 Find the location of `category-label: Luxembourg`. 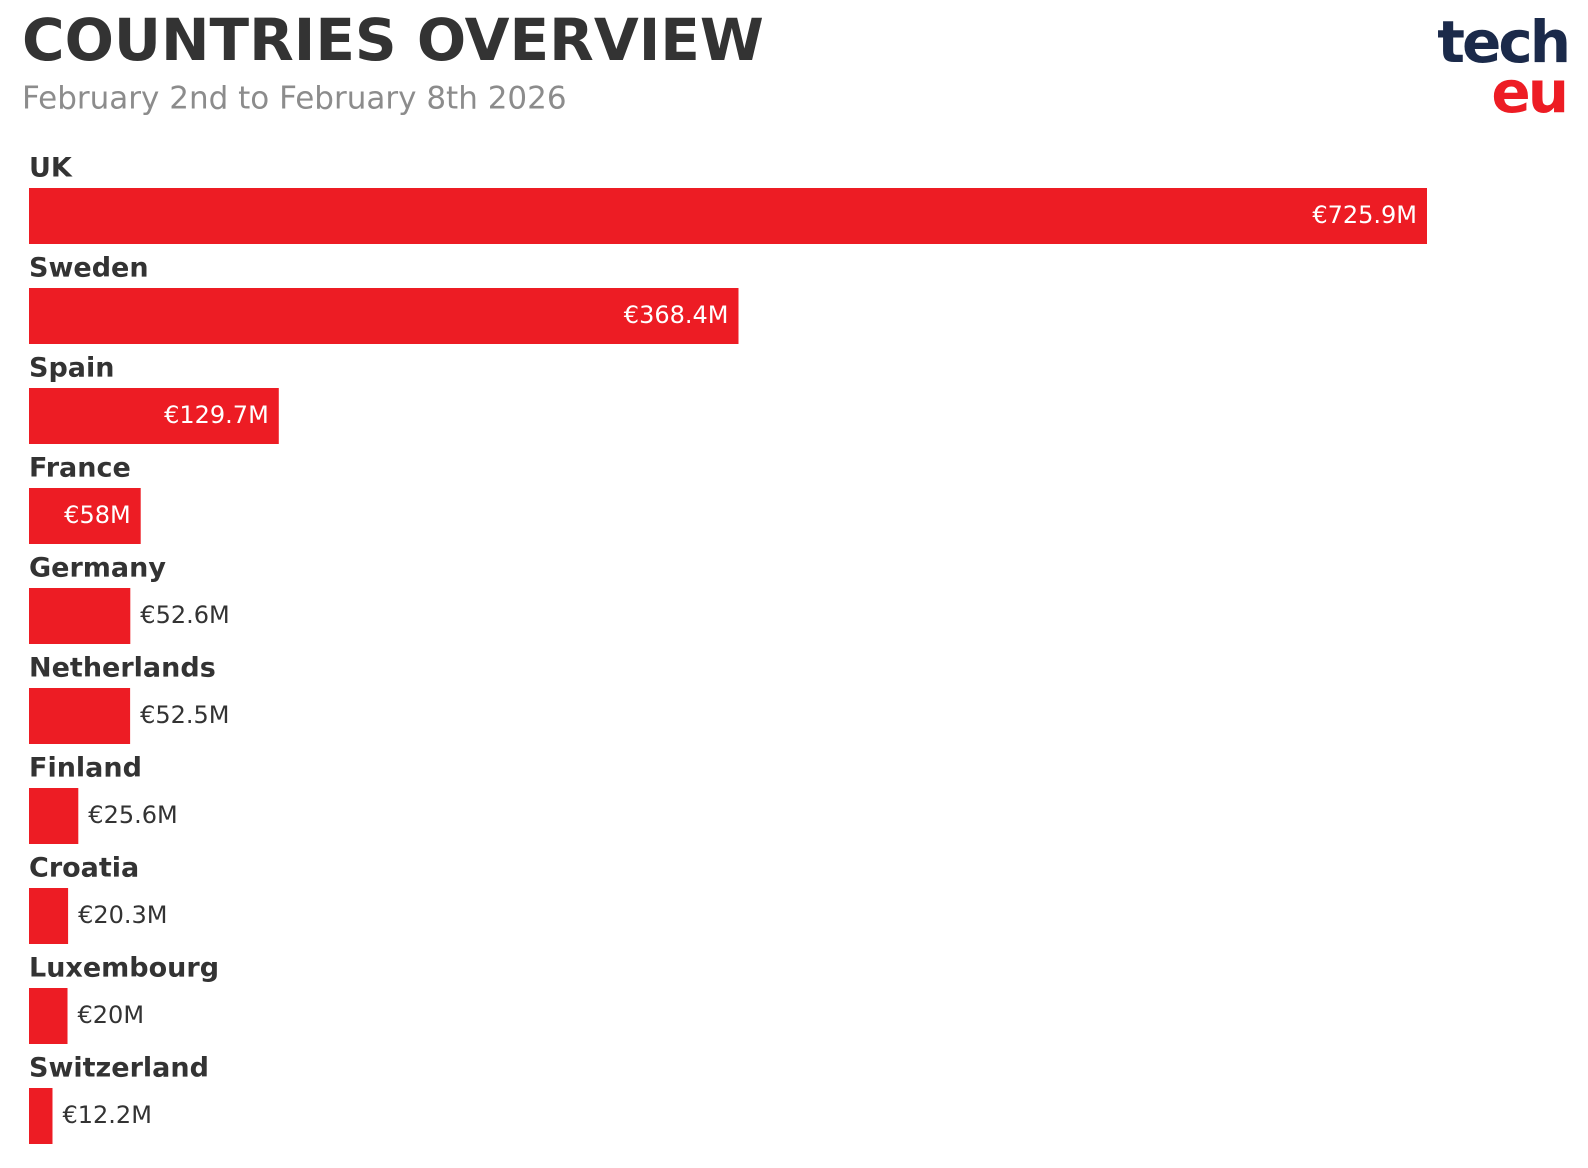

category-label: Luxembourg is located at coordinates (124, 968).